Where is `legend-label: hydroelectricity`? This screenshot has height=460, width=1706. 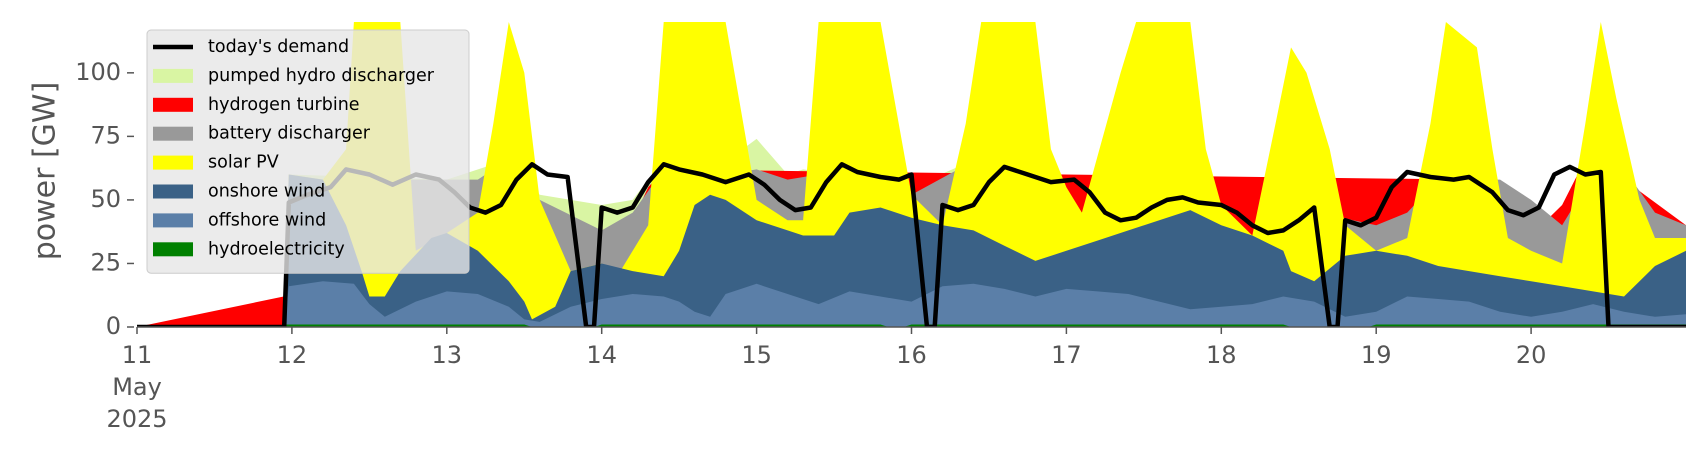 legend-label: hydroelectricity is located at coordinates (276, 249).